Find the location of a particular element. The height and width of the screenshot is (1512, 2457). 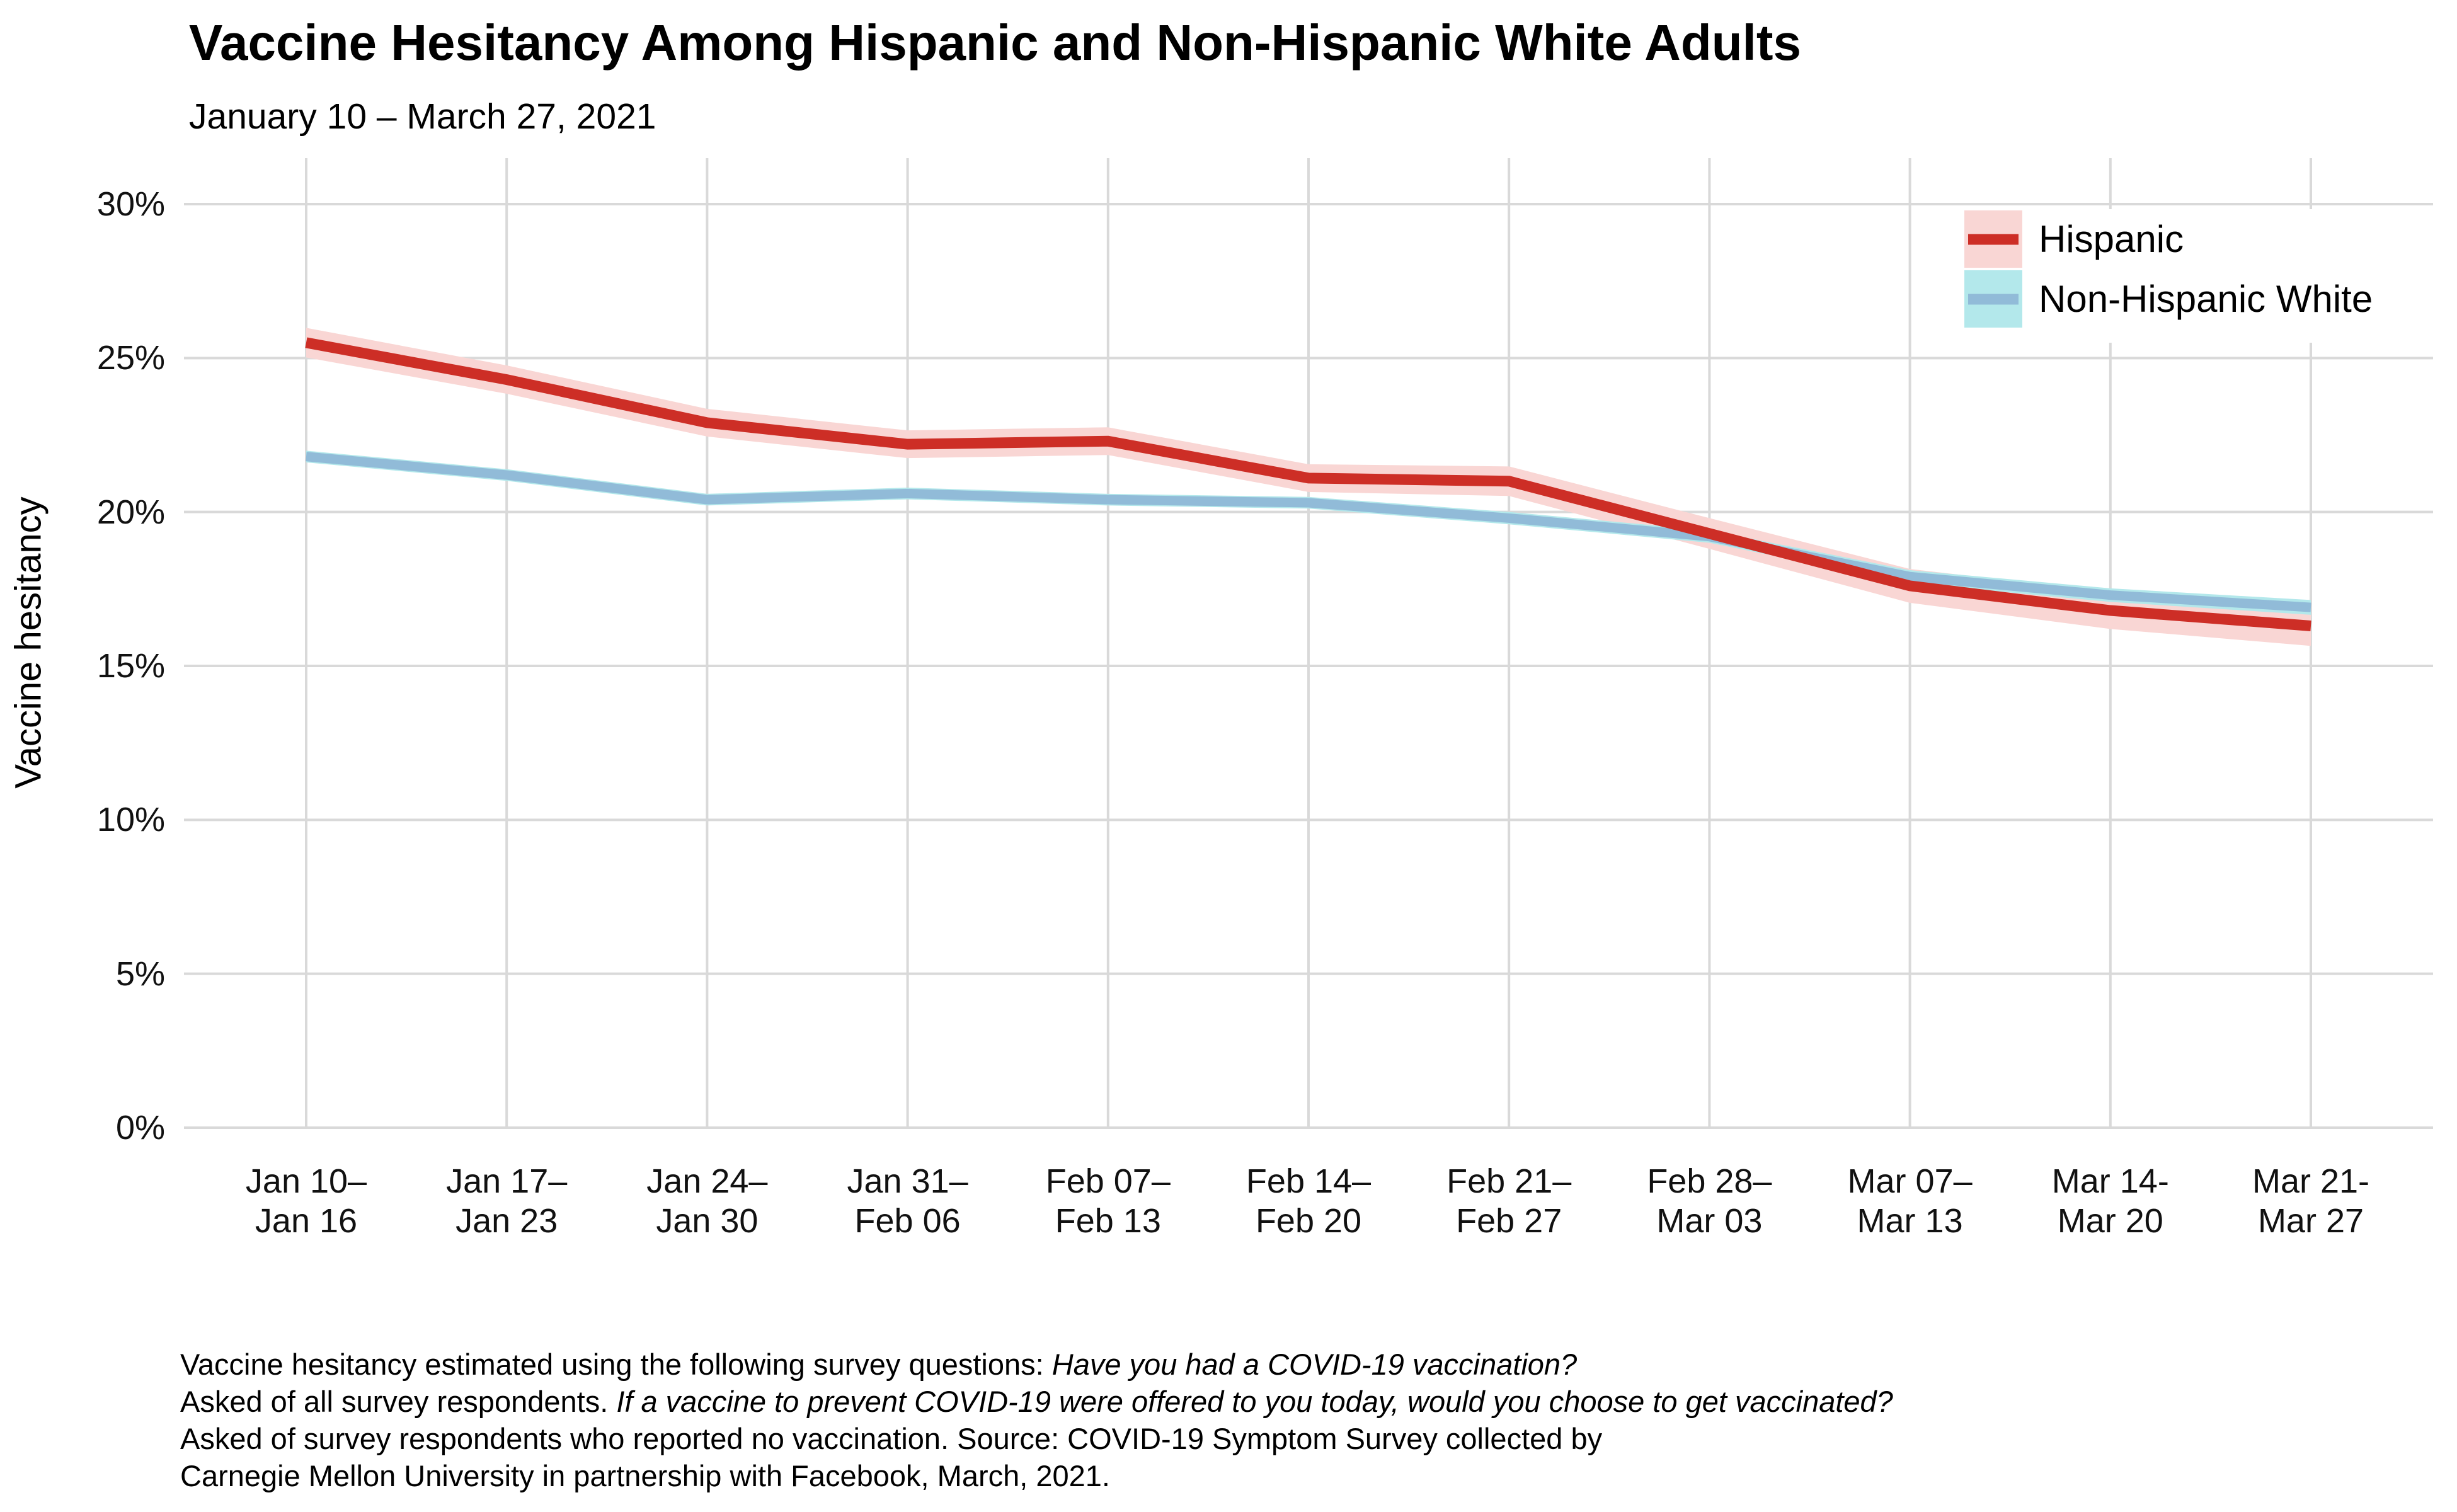

trend-line-non-hispanic-white is located at coordinates (1308, 532).